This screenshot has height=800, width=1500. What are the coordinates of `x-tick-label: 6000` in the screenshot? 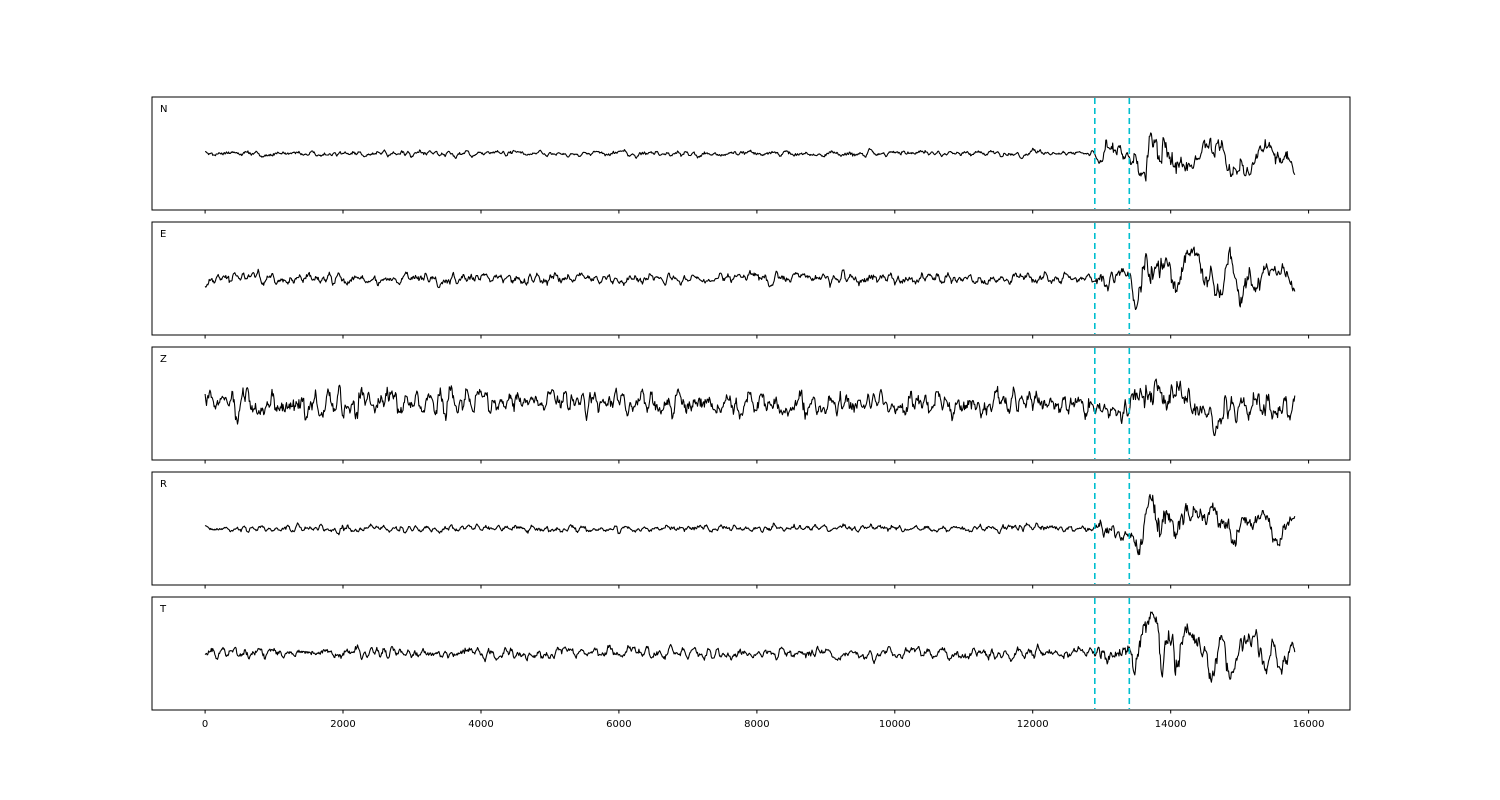 It's located at (618, 724).